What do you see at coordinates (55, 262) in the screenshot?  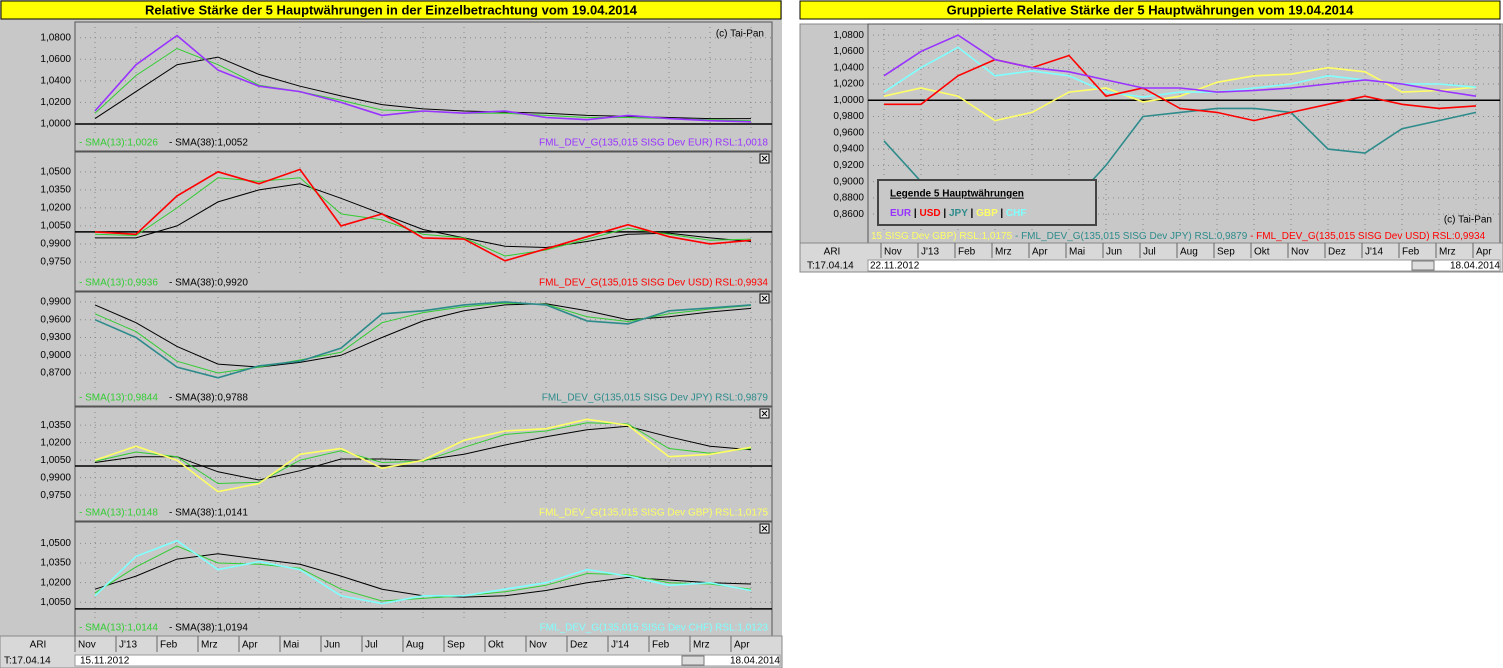 I see `y-tick-label: 0,9750` at bounding box center [55, 262].